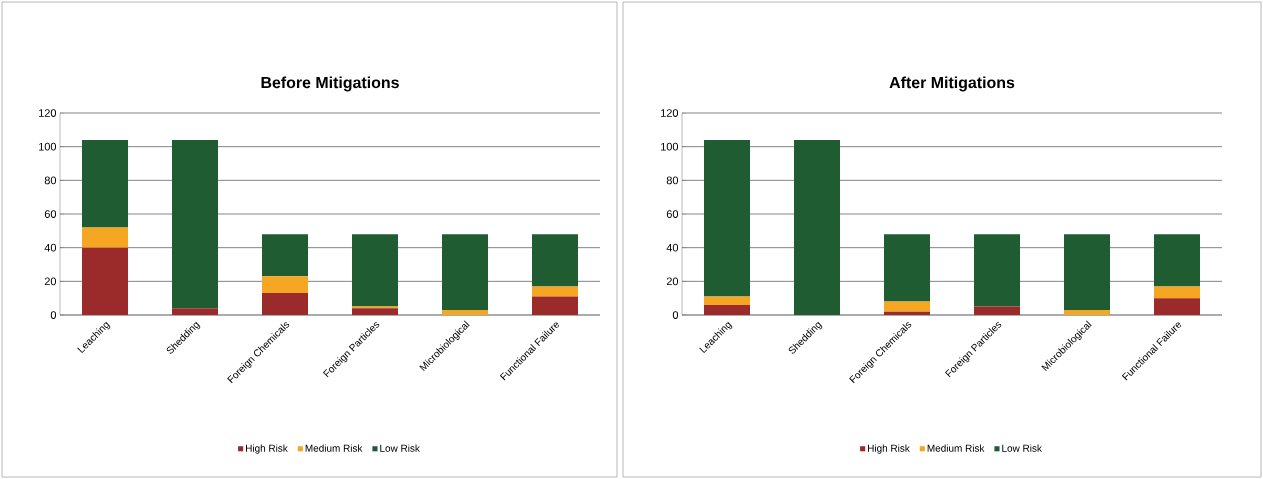 The height and width of the screenshot is (479, 1263). I want to click on chart-title: After Mitigations, so click(952, 84).